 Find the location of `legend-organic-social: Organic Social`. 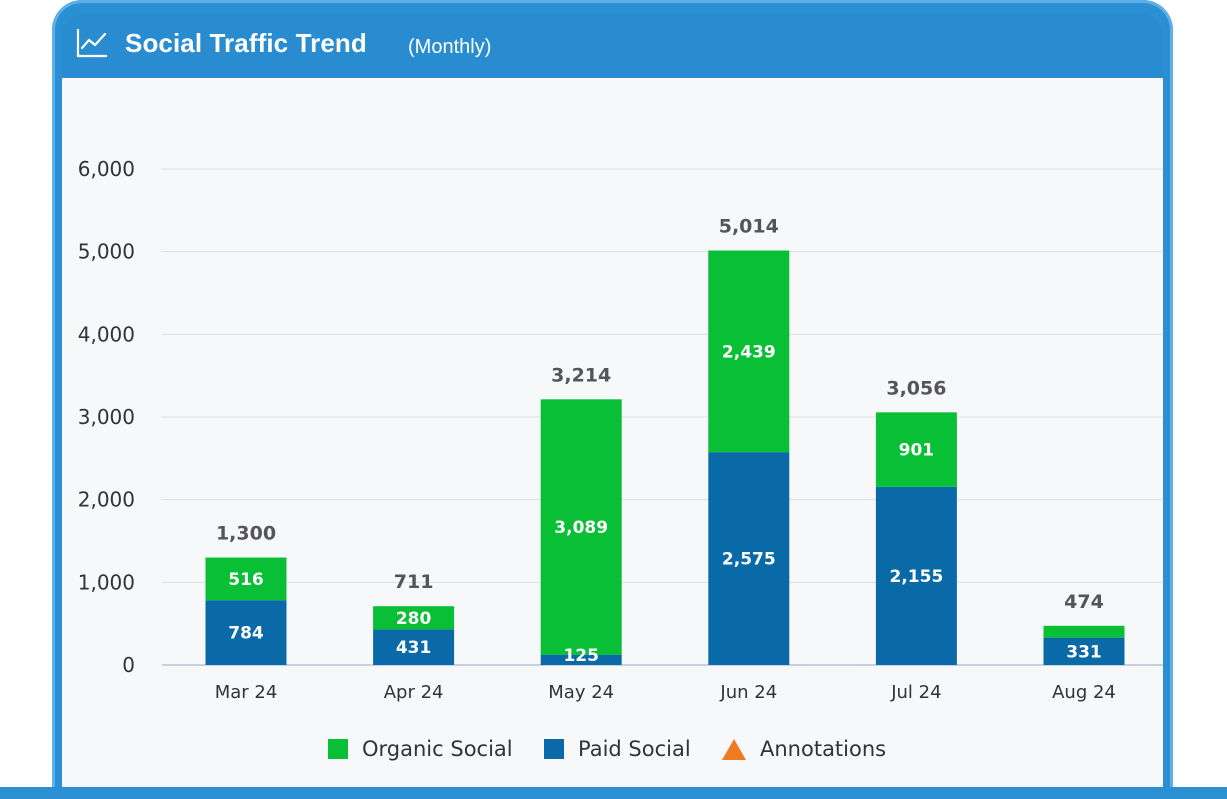

legend-organic-social: Organic Social is located at coordinates (420, 749).